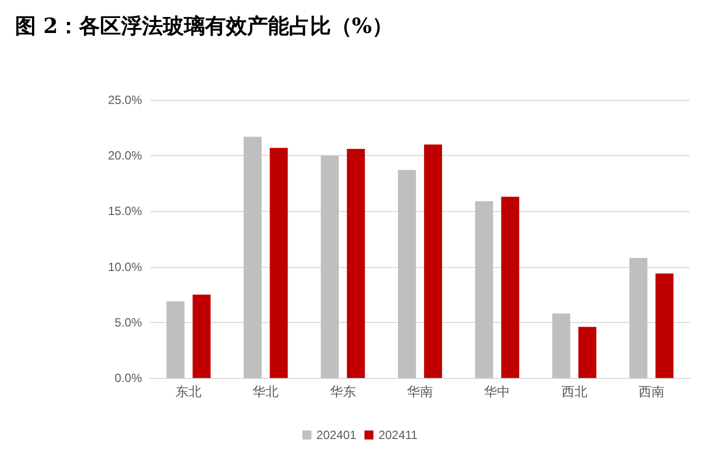 This screenshot has height=454, width=720. What do you see at coordinates (189, 392) in the screenshot?
I see `x-tick-label: 东北` at bounding box center [189, 392].